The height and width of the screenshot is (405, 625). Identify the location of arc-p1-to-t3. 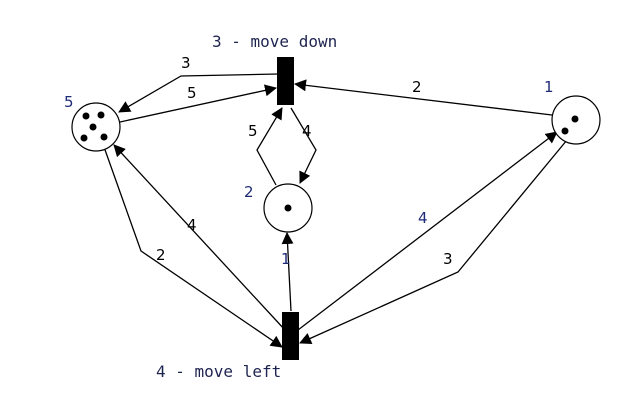
(423, 97).